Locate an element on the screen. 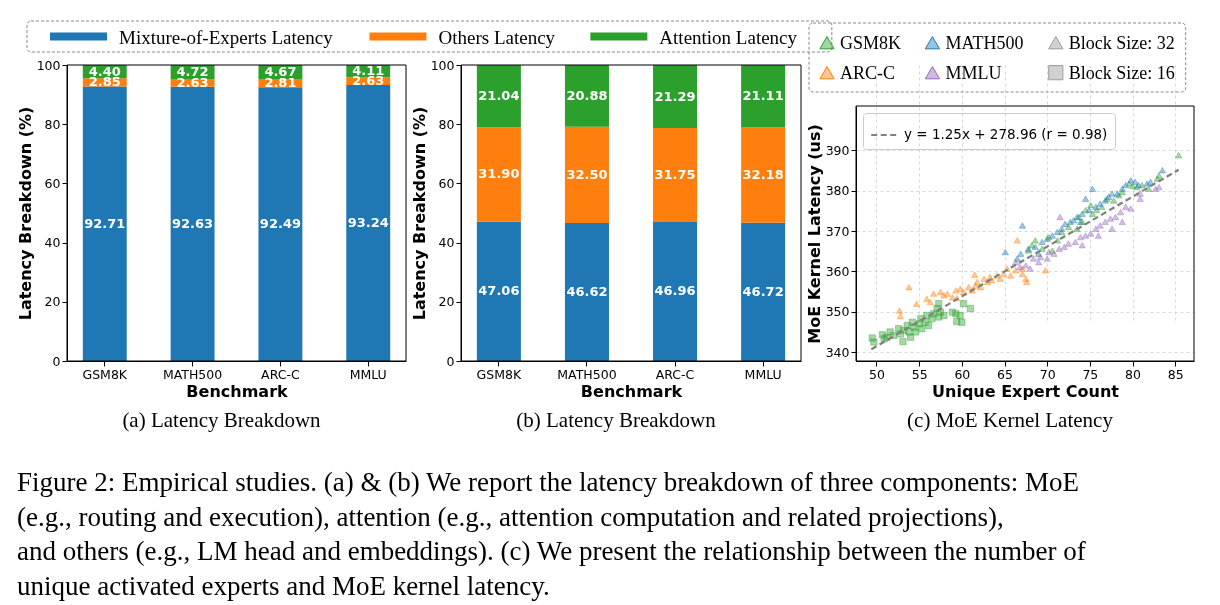 This screenshot has width=1220, height=605. data-label: 31.75 is located at coordinates (675, 175).